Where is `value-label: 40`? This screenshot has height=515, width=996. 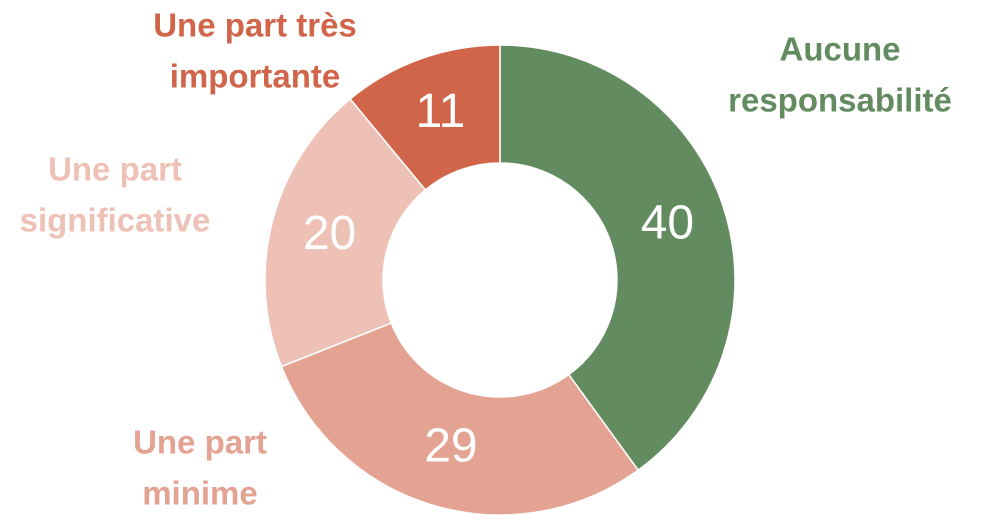 value-label: 40 is located at coordinates (667, 222).